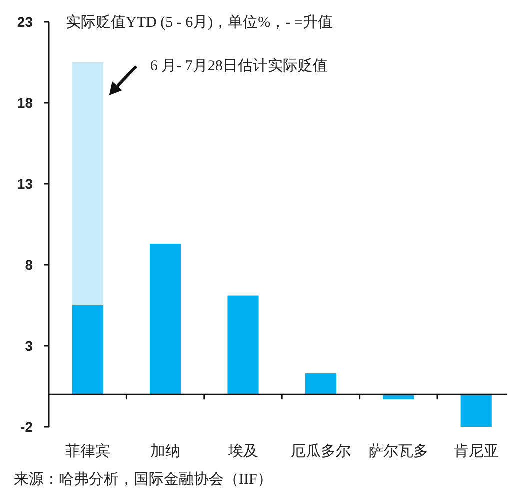 The width and height of the screenshot is (509, 491). What do you see at coordinates (320, 451) in the screenshot?
I see `x-tick-label: 厄瓜多尔` at bounding box center [320, 451].